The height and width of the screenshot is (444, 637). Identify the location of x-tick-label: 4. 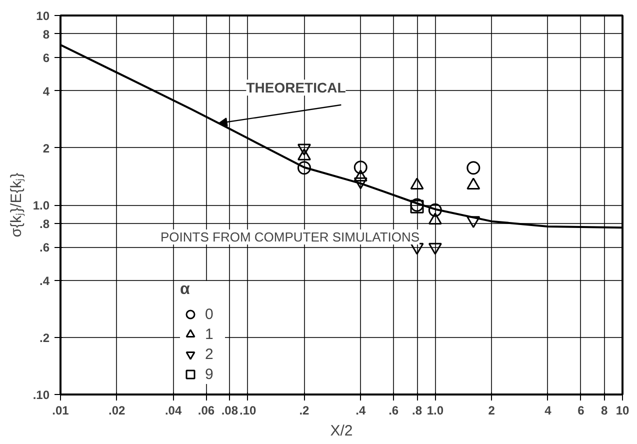
(548, 411).